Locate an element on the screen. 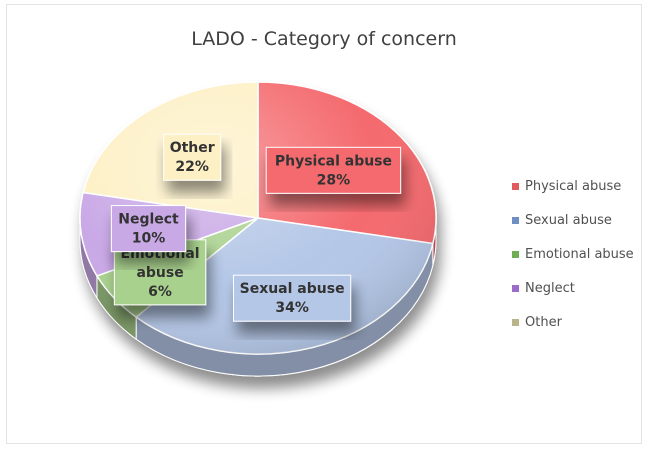  data-label-text: Physical abuse is located at coordinates (333, 161).